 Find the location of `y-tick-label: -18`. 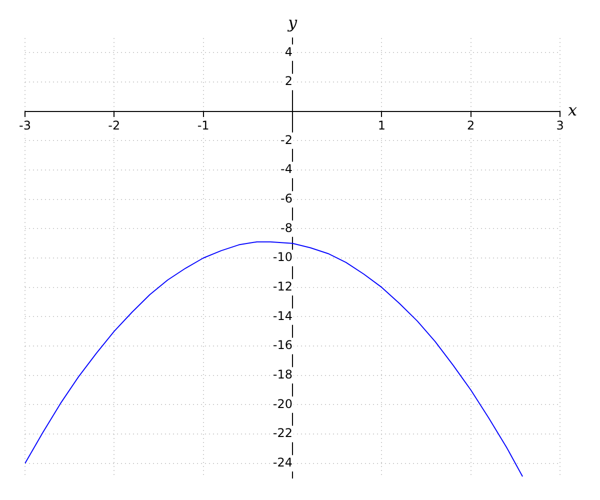

y-tick-label: -18 is located at coordinates (282, 374).